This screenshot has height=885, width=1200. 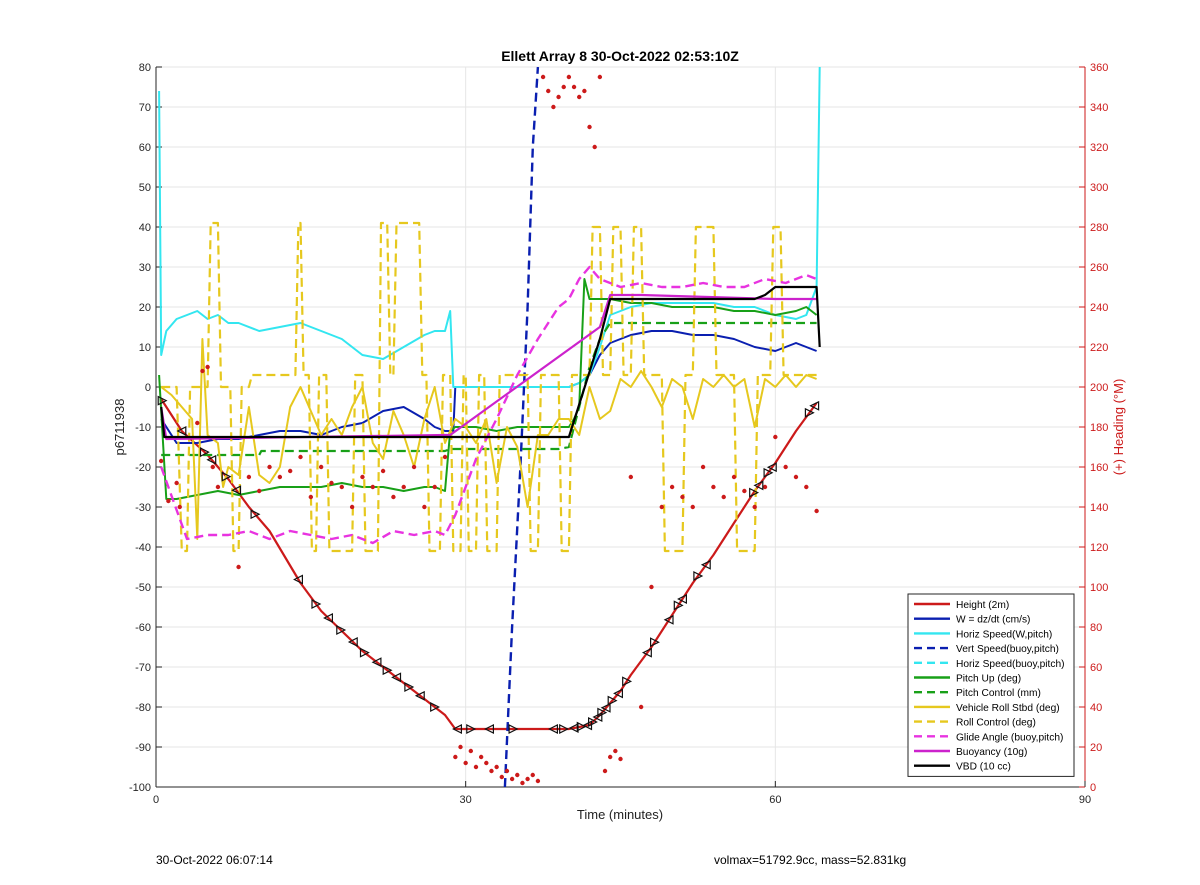 I want to click on legend-label: Pitch Control (mm), so click(x=998, y=693).